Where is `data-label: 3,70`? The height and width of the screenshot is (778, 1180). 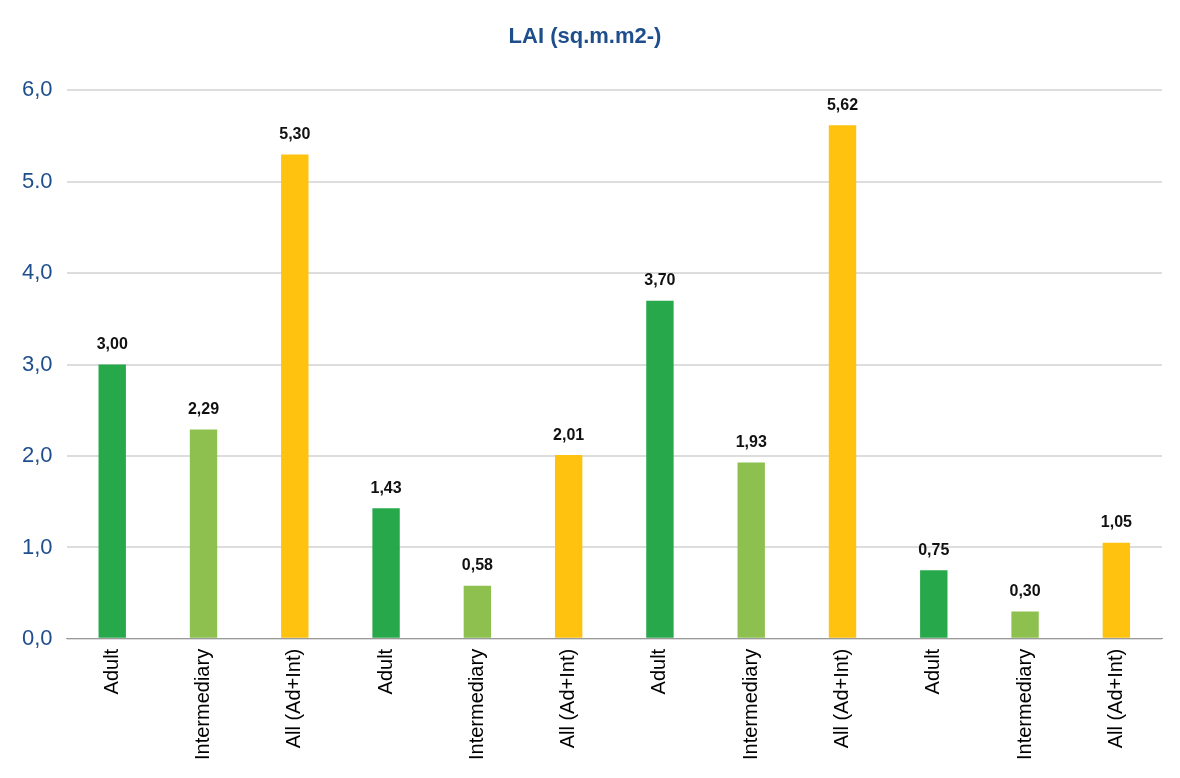
data-label: 3,70 is located at coordinates (660, 280).